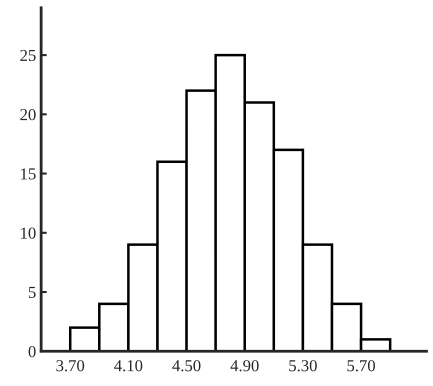 The image size is (433, 386). I want to click on x-tick-label: 4.90, so click(244, 366).